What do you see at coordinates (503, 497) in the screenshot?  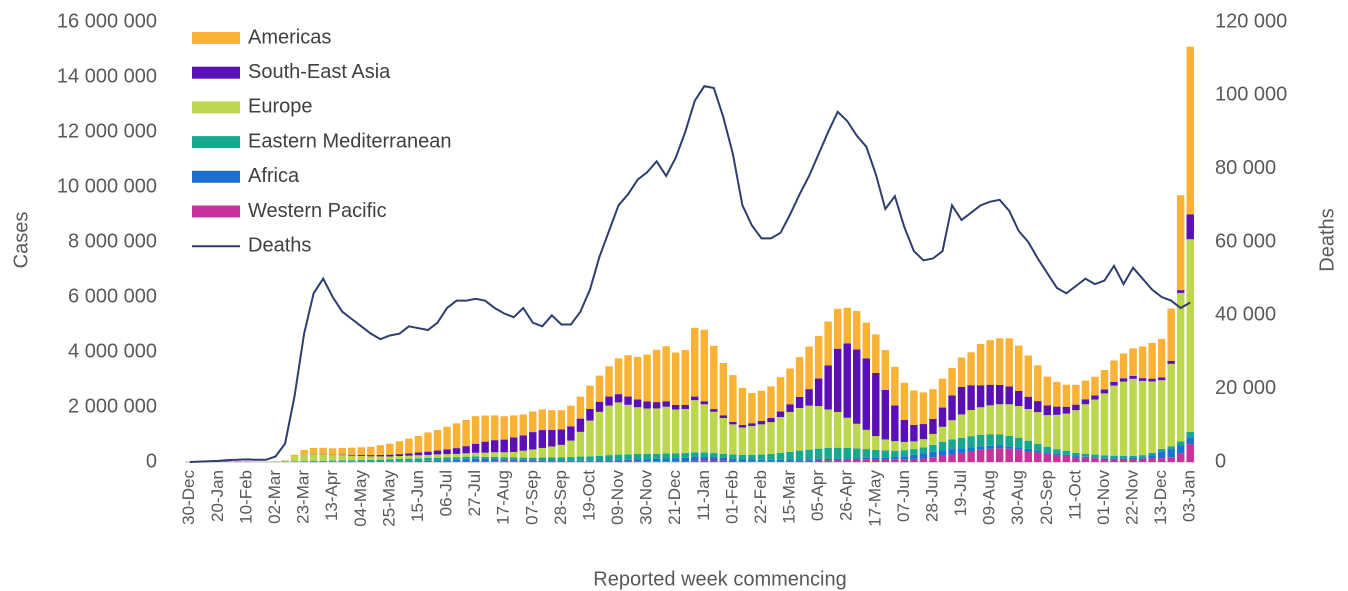 I see `x-tick-label: 17-Aug` at bounding box center [503, 497].